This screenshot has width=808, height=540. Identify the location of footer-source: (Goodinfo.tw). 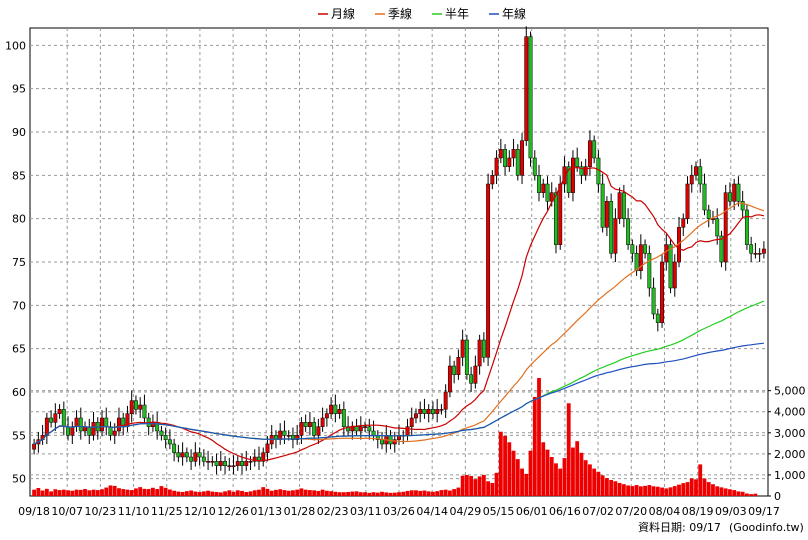
(766, 527).